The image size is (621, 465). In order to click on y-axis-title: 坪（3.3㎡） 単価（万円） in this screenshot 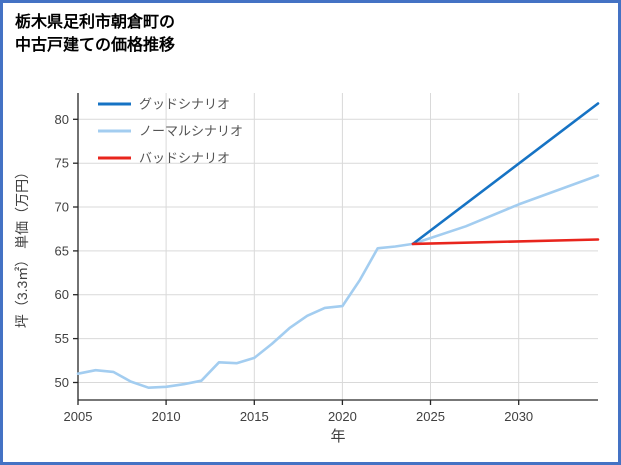, I will do `click(22, 246)`.